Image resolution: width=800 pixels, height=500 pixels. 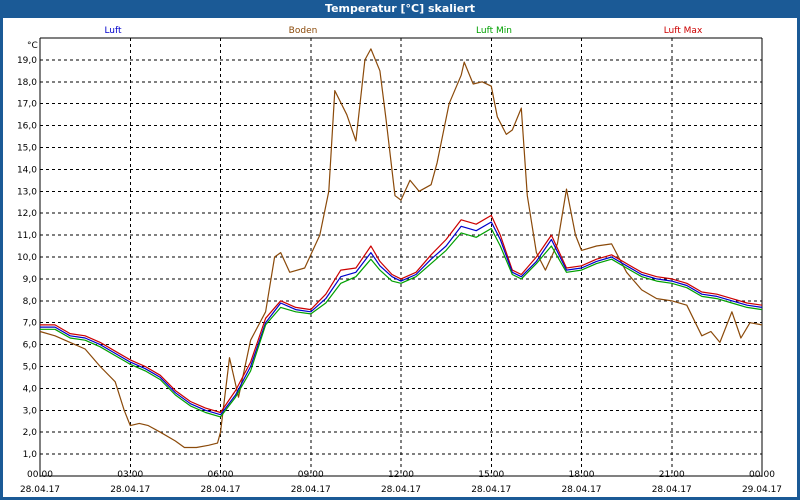 I want to click on frame-left, so click(x=1, y=259).